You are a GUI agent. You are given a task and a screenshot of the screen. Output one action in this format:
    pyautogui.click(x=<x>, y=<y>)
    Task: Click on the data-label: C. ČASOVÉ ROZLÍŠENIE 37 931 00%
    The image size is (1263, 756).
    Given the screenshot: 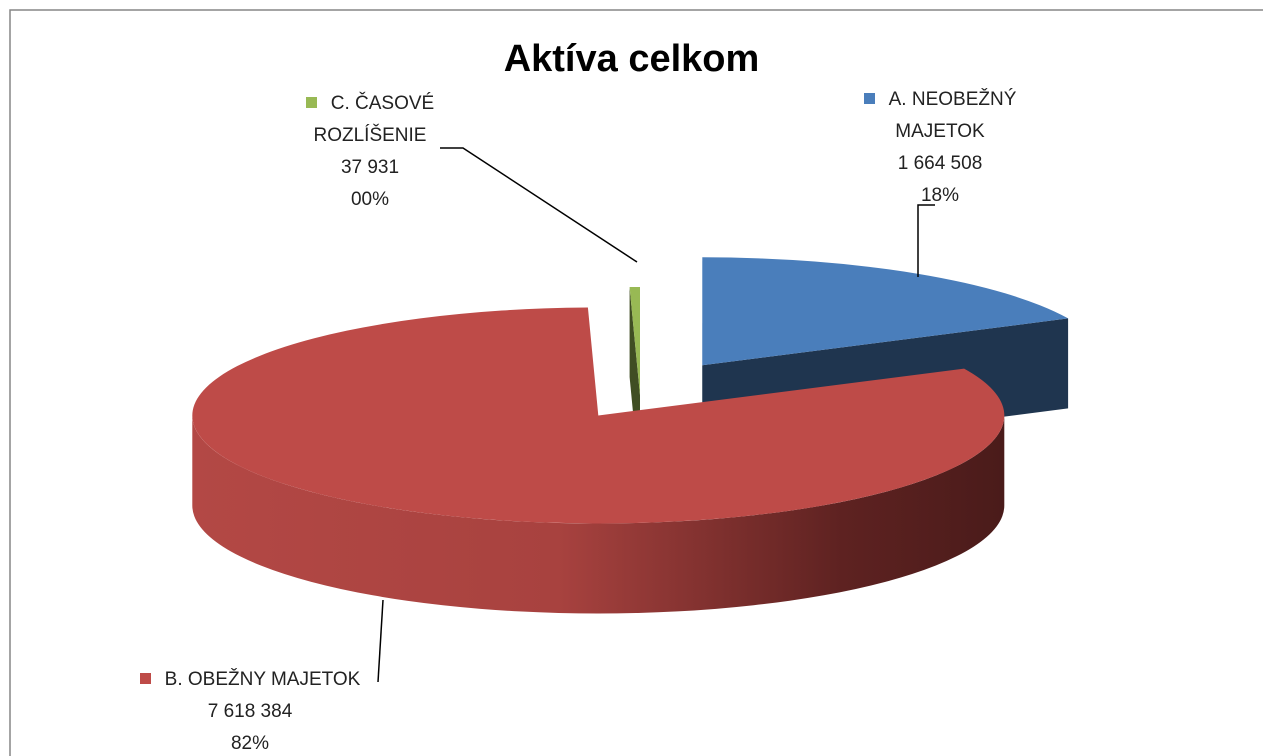 What is the action you would take?
    pyautogui.click(x=370, y=152)
    